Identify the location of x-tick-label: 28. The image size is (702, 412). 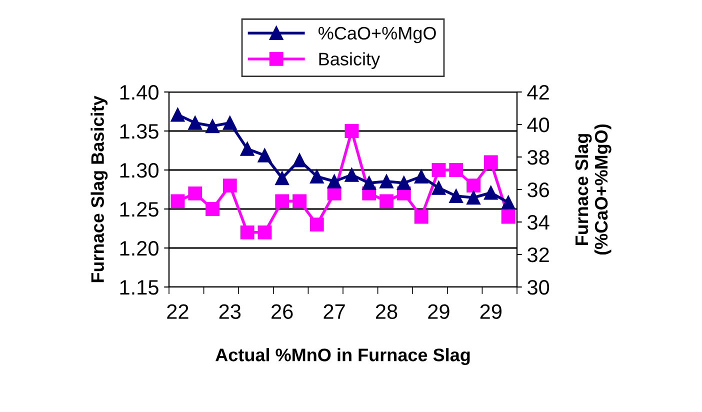
(387, 311).